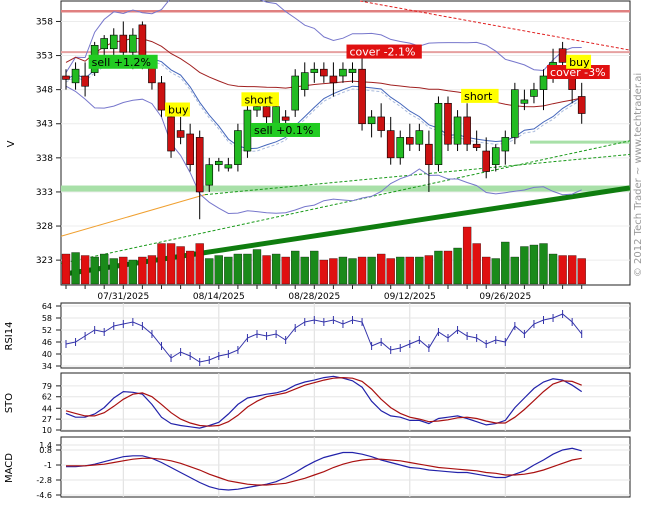 The height and width of the screenshot is (514, 657). What do you see at coordinates (495, 25) in the screenshot?
I see `downtrend-dashed` at bounding box center [495, 25].